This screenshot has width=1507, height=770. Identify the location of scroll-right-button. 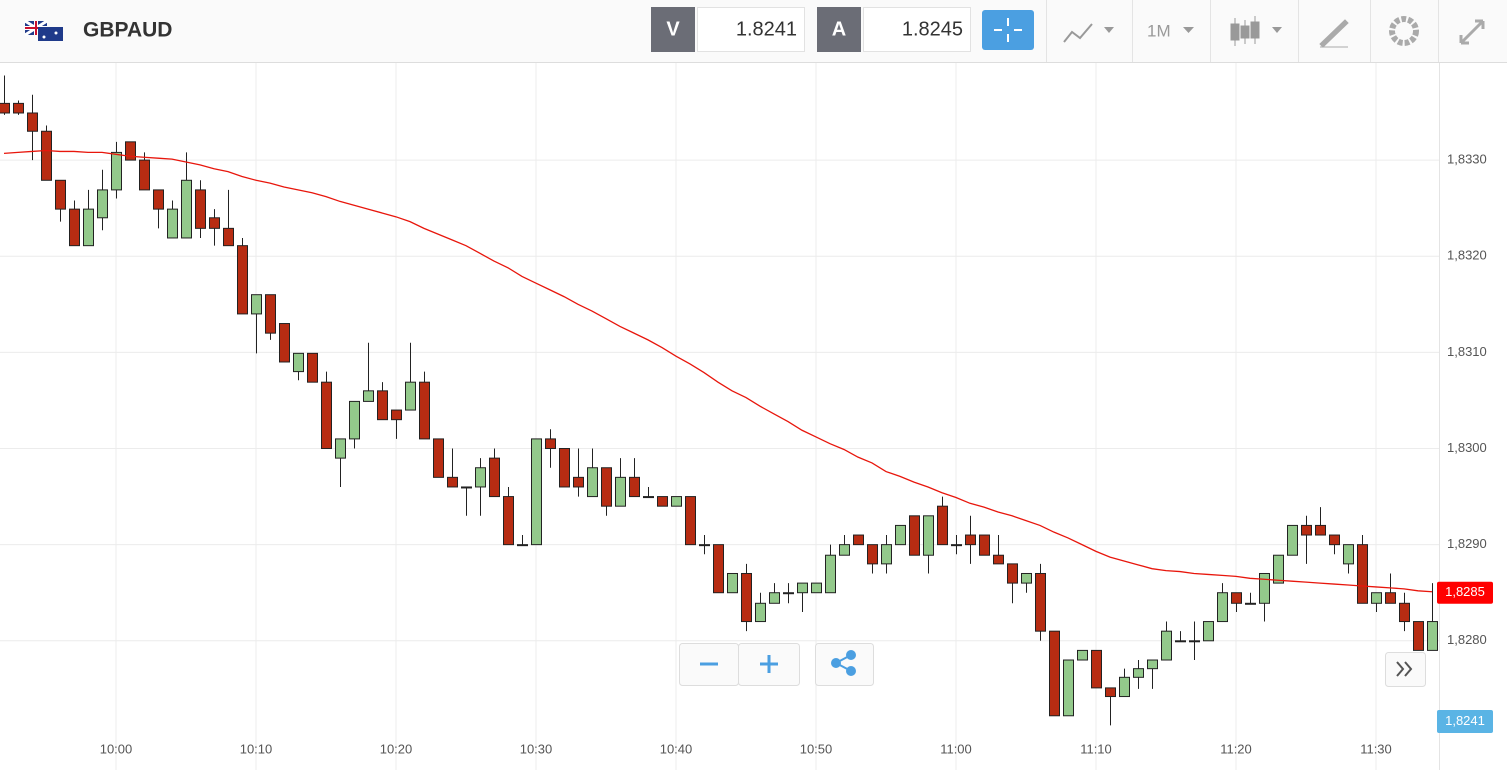
(1405, 669).